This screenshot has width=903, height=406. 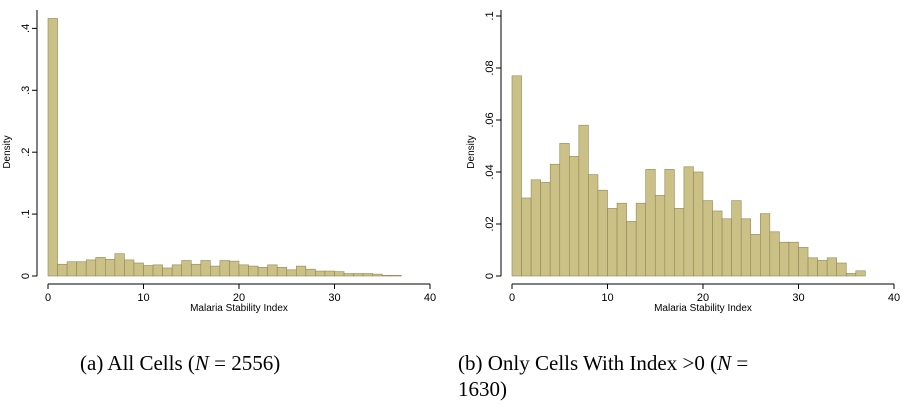 I want to click on y-tick-label-b-0: 0, so click(x=490, y=276).